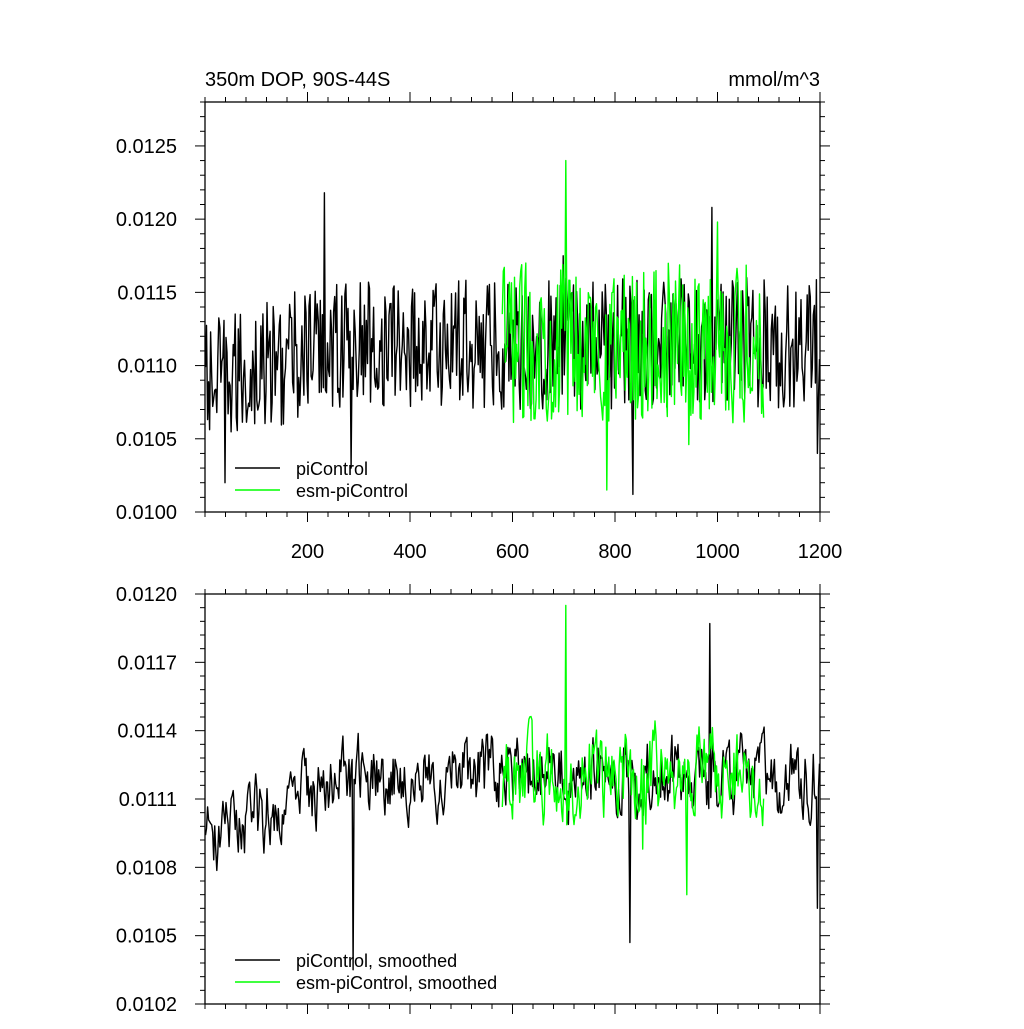 Image resolution: width=1024 pixels, height=1029 pixels. Describe the element at coordinates (148, 800) in the screenshot. I see `panel2-y-tick-label: 0.0111` at that location.